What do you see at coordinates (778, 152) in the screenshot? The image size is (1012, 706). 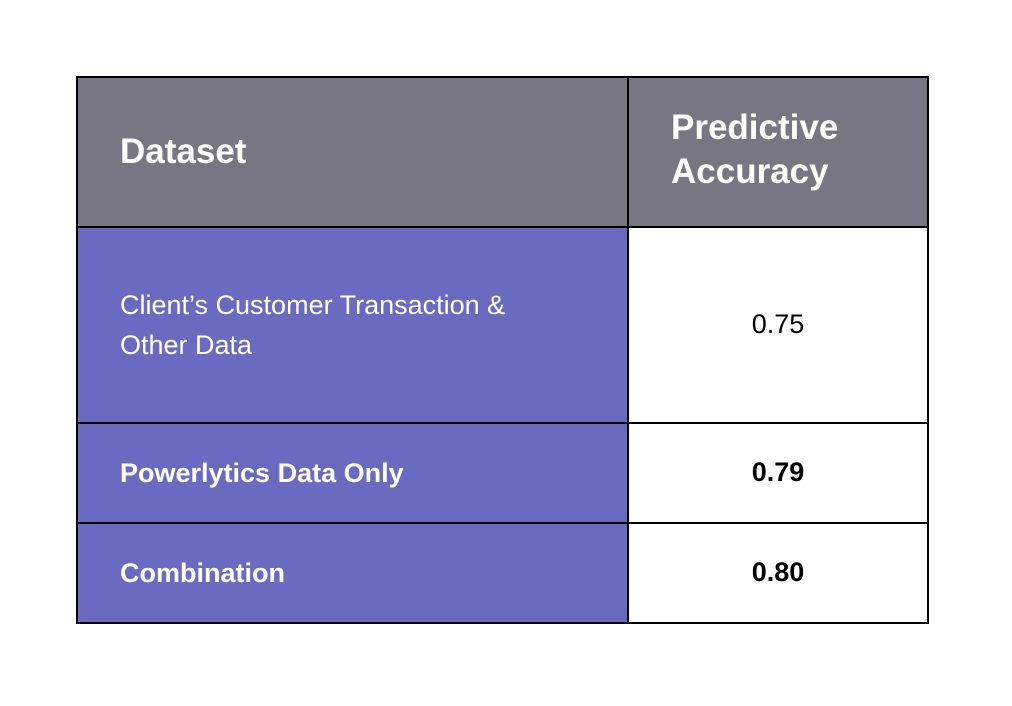 I see `header-cell: Predictive Accuracy` at bounding box center [778, 152].